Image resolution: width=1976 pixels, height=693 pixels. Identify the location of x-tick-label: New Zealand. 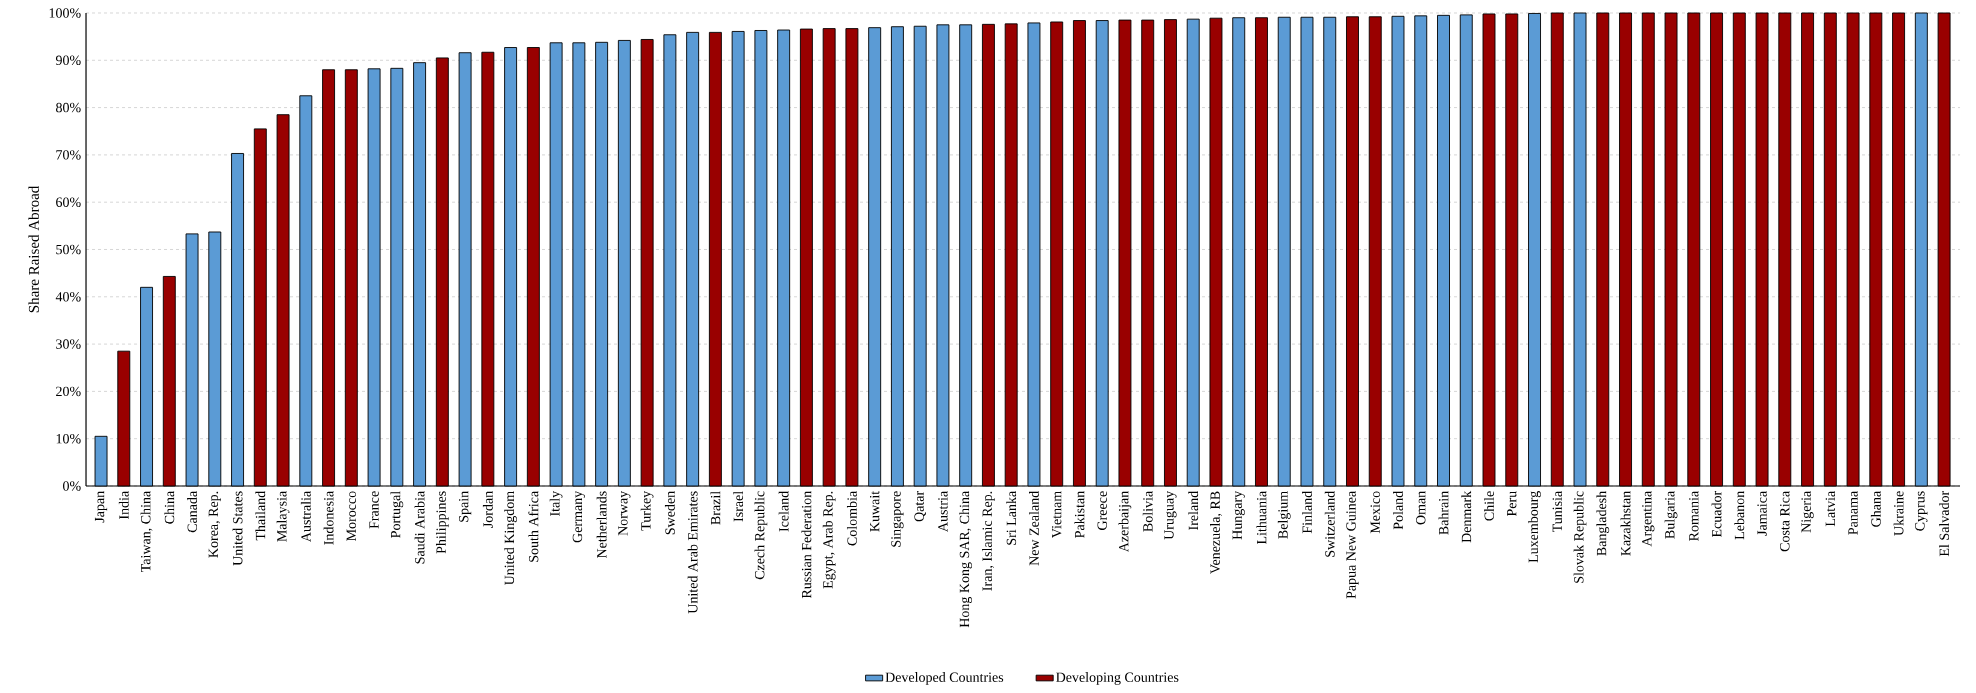
(1034, 528).